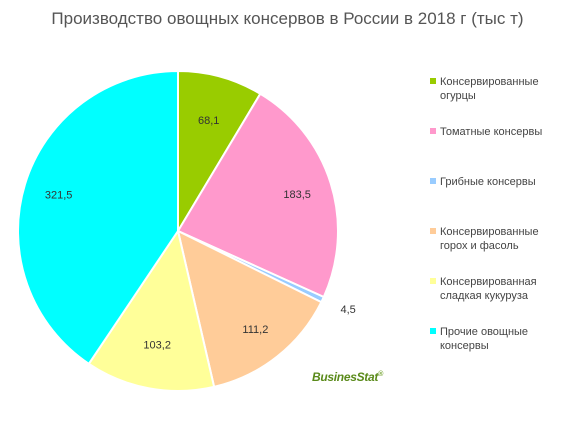  Describe the element at coordinates (208, 121) in the screenshot. I see `data-label: 68,1` at that location.